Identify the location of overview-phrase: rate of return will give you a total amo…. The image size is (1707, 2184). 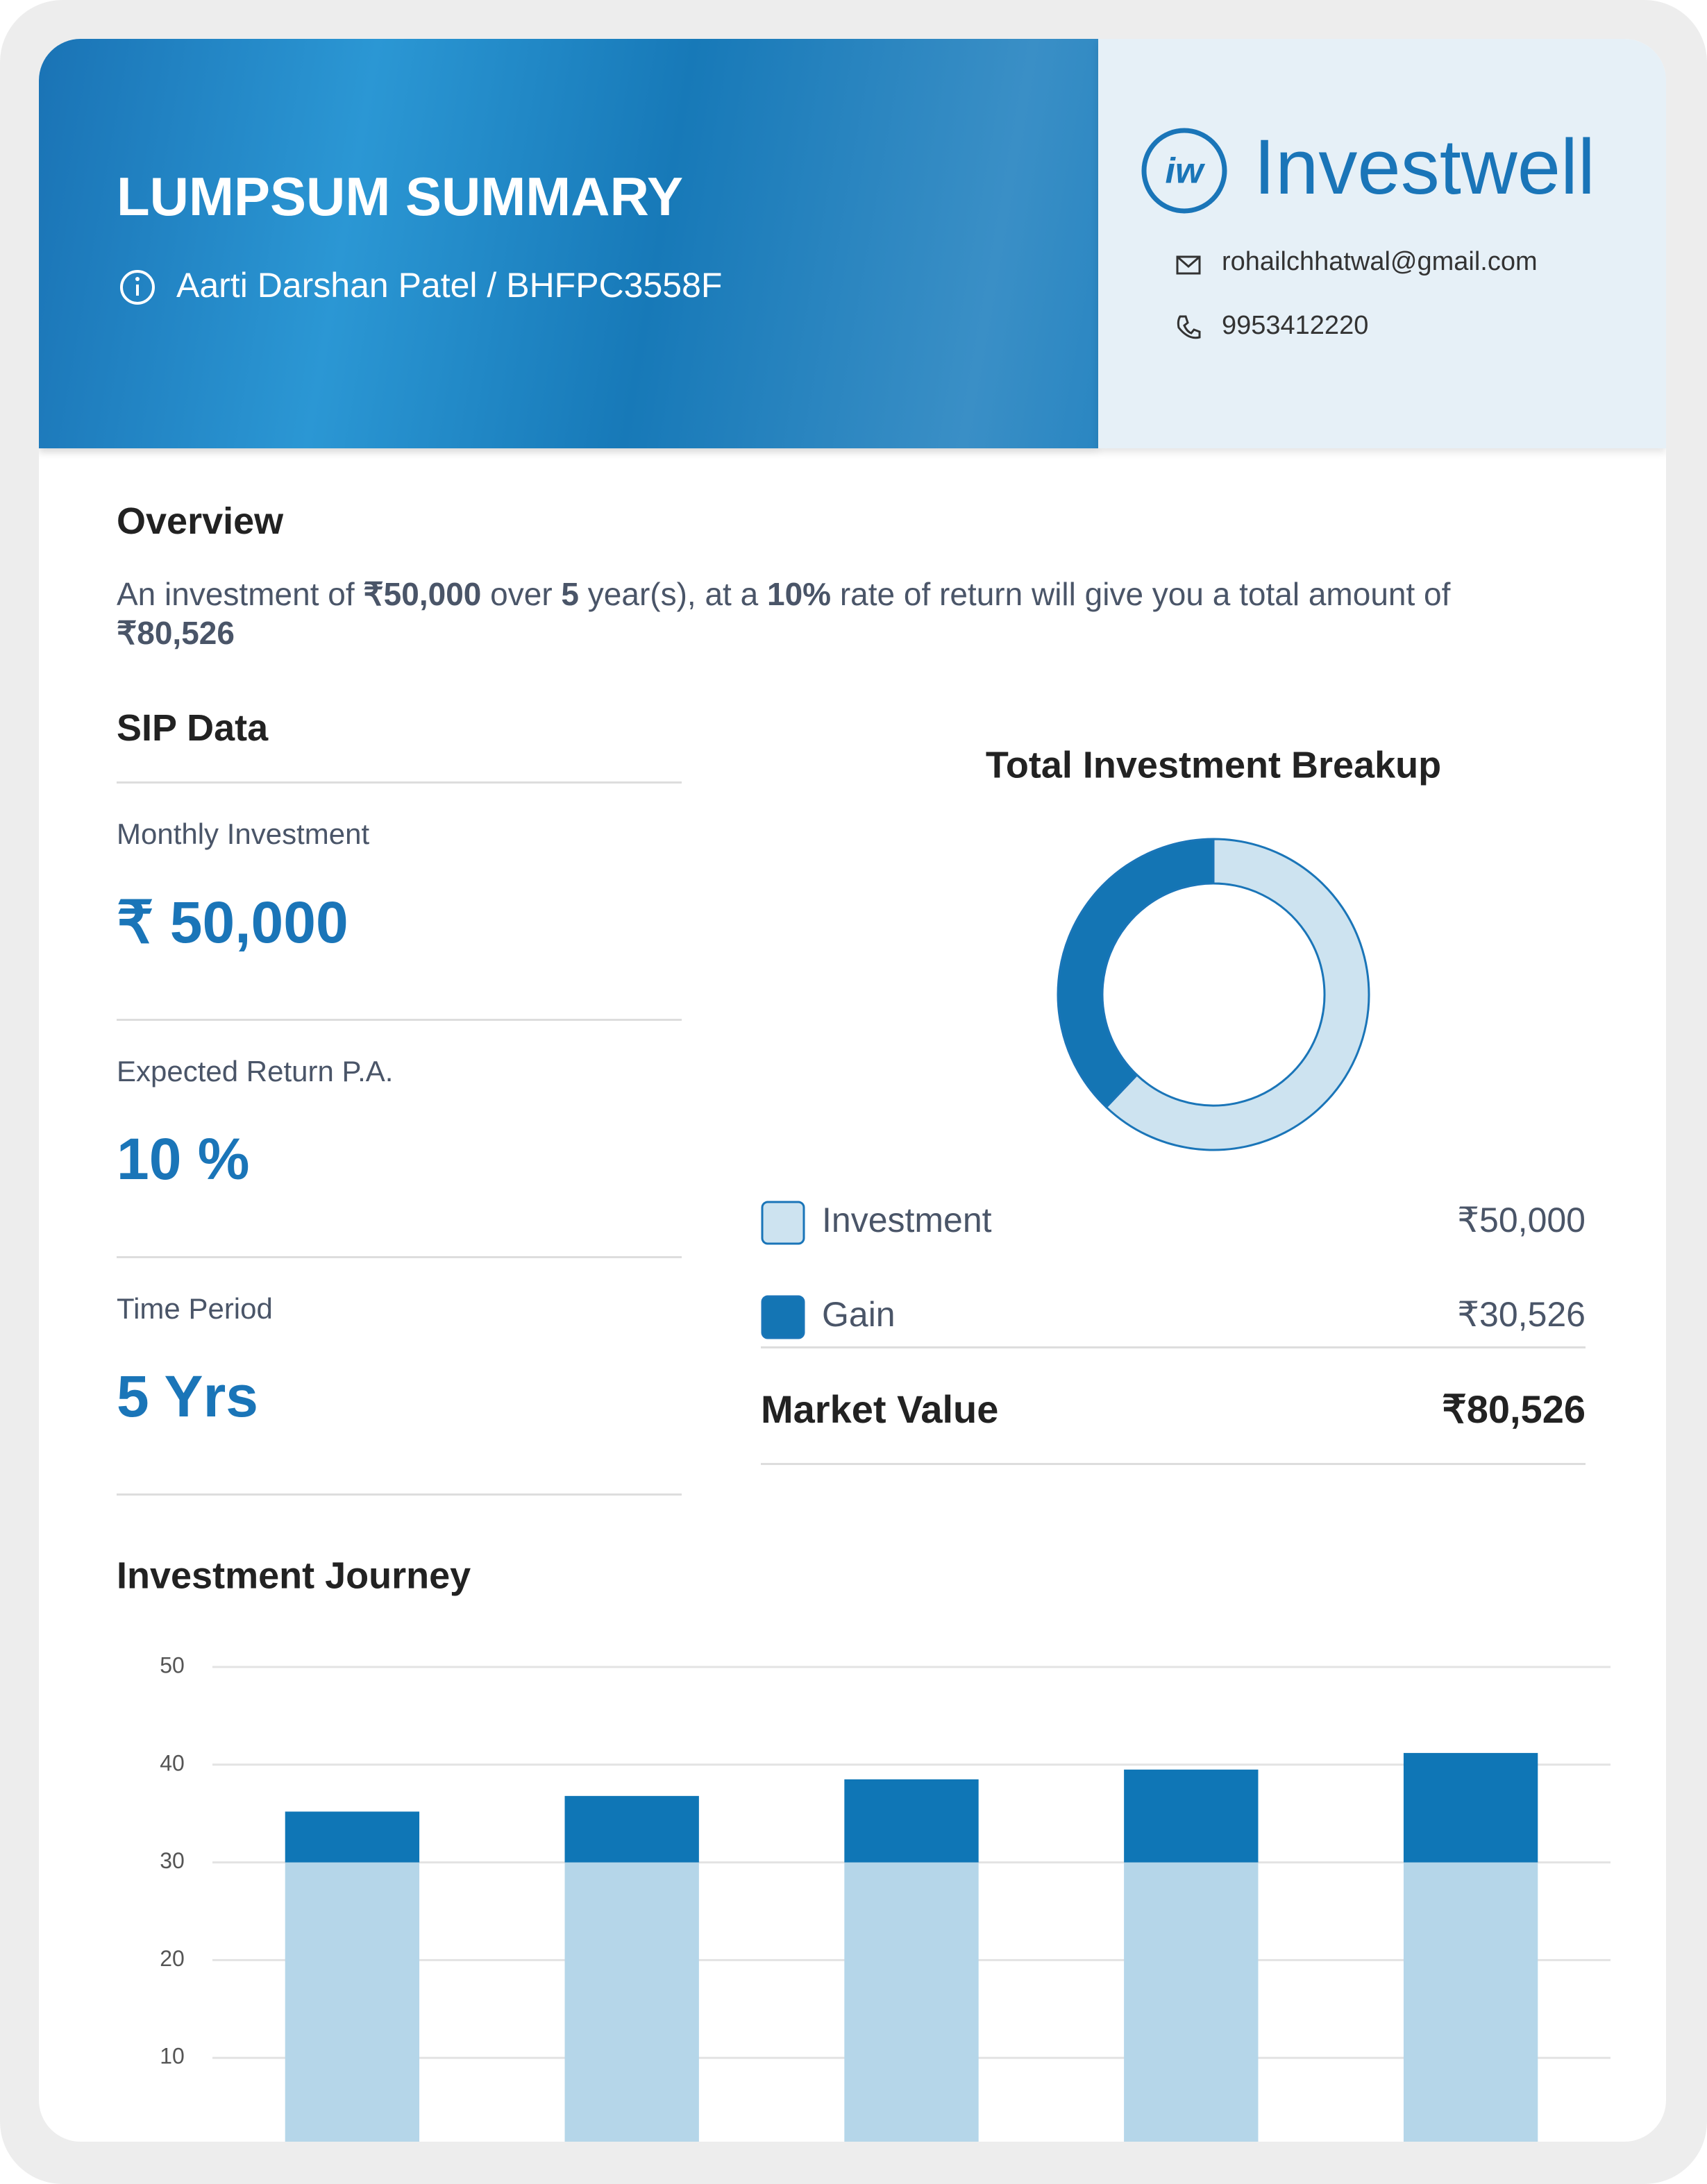
(1145, 594).